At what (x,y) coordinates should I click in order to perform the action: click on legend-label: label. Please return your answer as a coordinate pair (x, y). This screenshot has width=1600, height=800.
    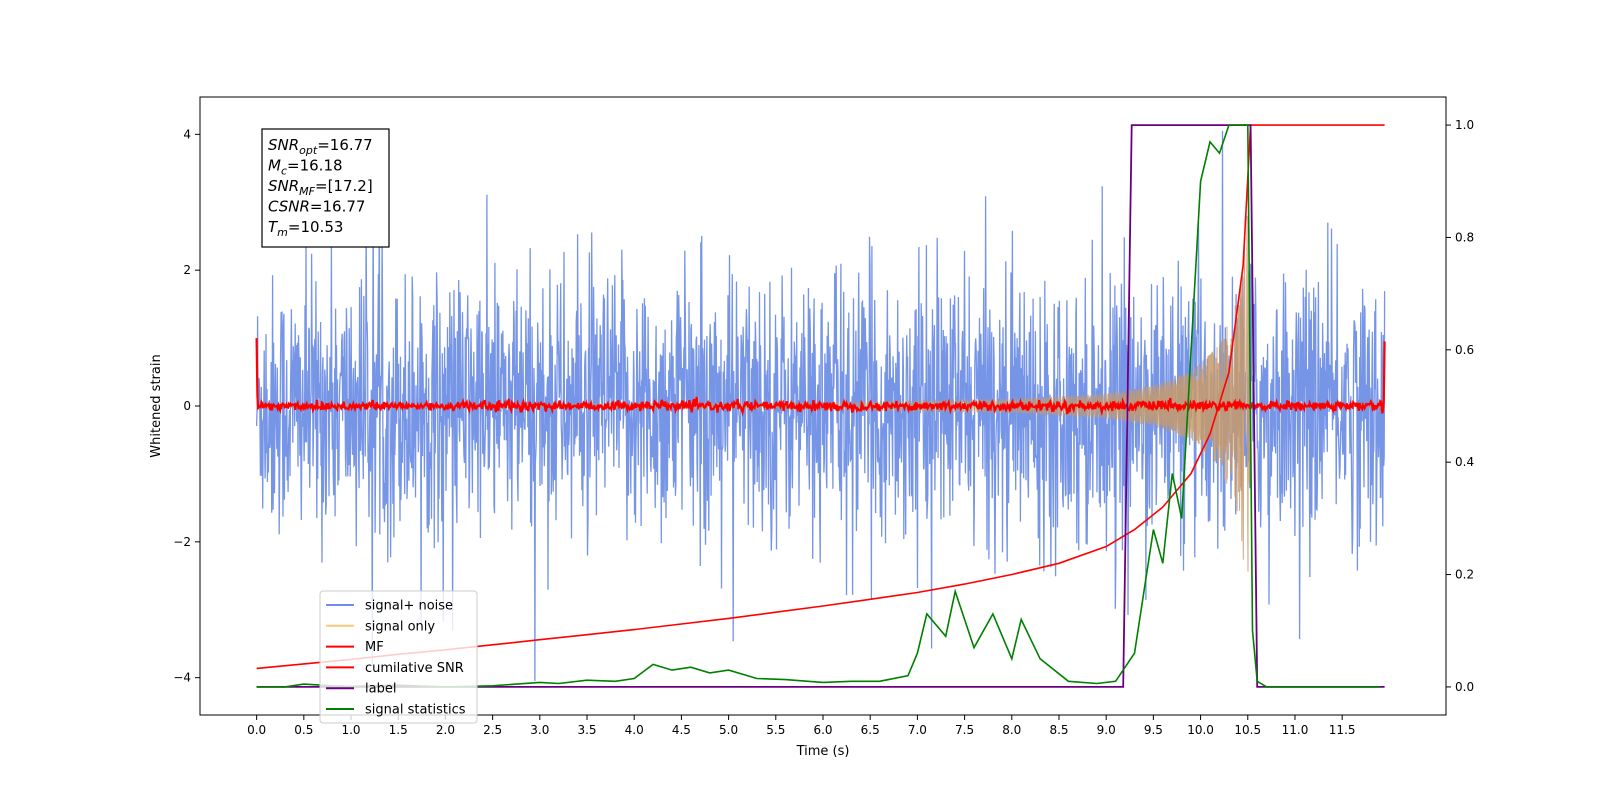
    Looking at the image, I should click on (380, 689).